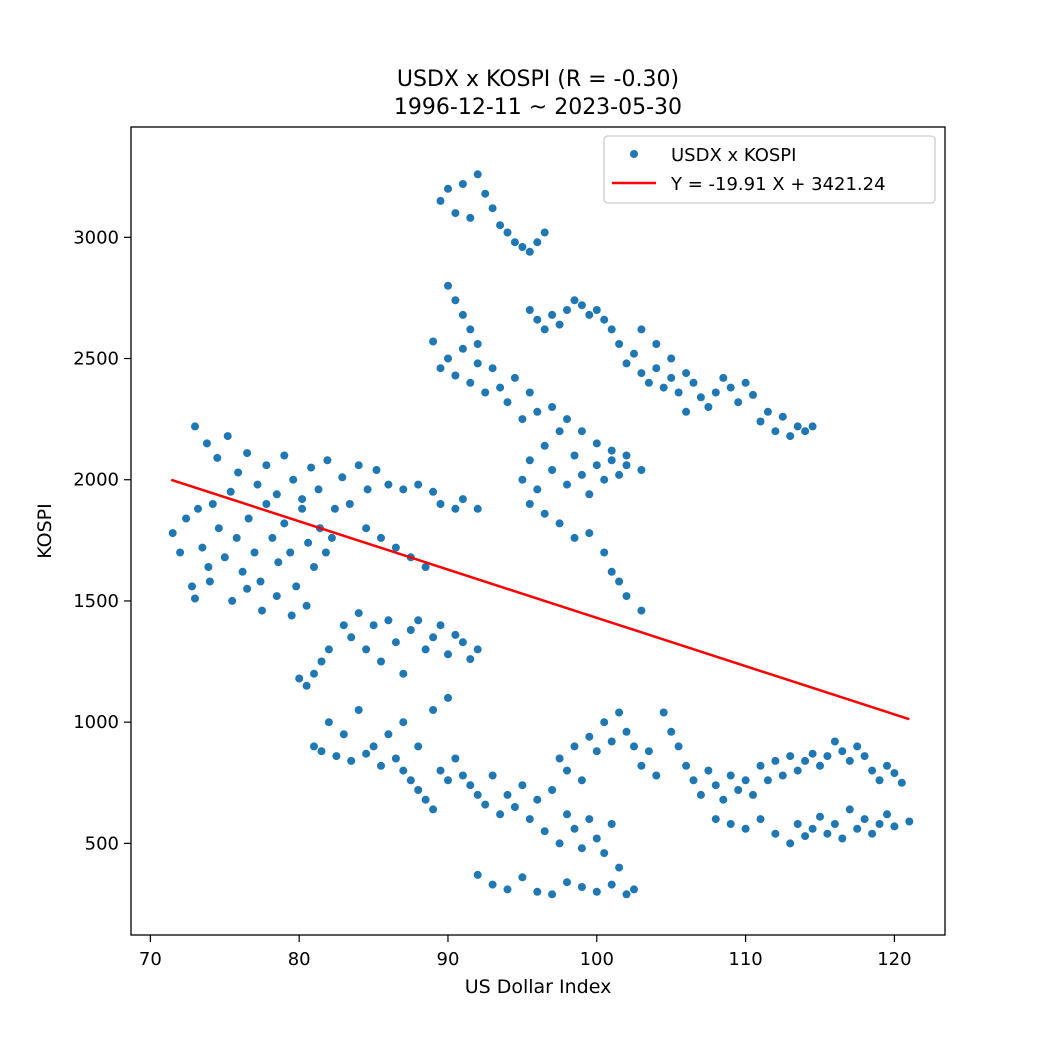 Image resolution: width=1050 pixels, height=1050 pixels. Describe the element at coordinates (96, 722) in the screenshot. I see `y-tick-label: 1000` at that location.